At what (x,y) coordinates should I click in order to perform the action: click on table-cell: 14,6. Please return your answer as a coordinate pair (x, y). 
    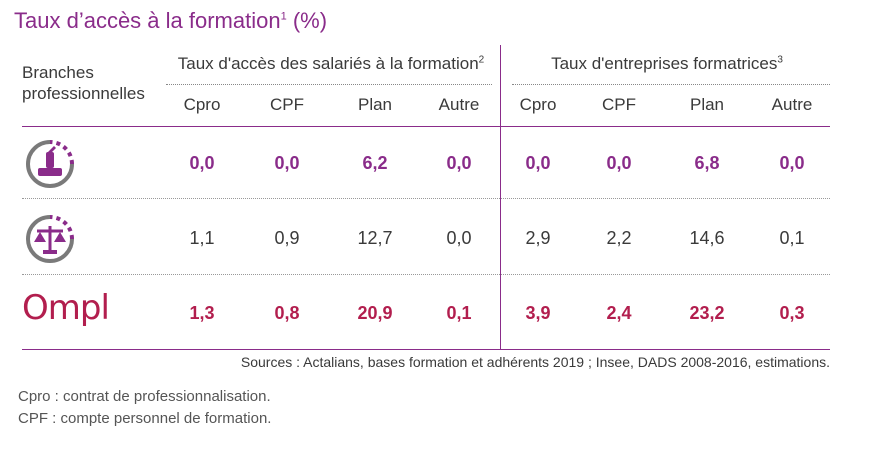
    Looking at the image, I should click on (707, 238).